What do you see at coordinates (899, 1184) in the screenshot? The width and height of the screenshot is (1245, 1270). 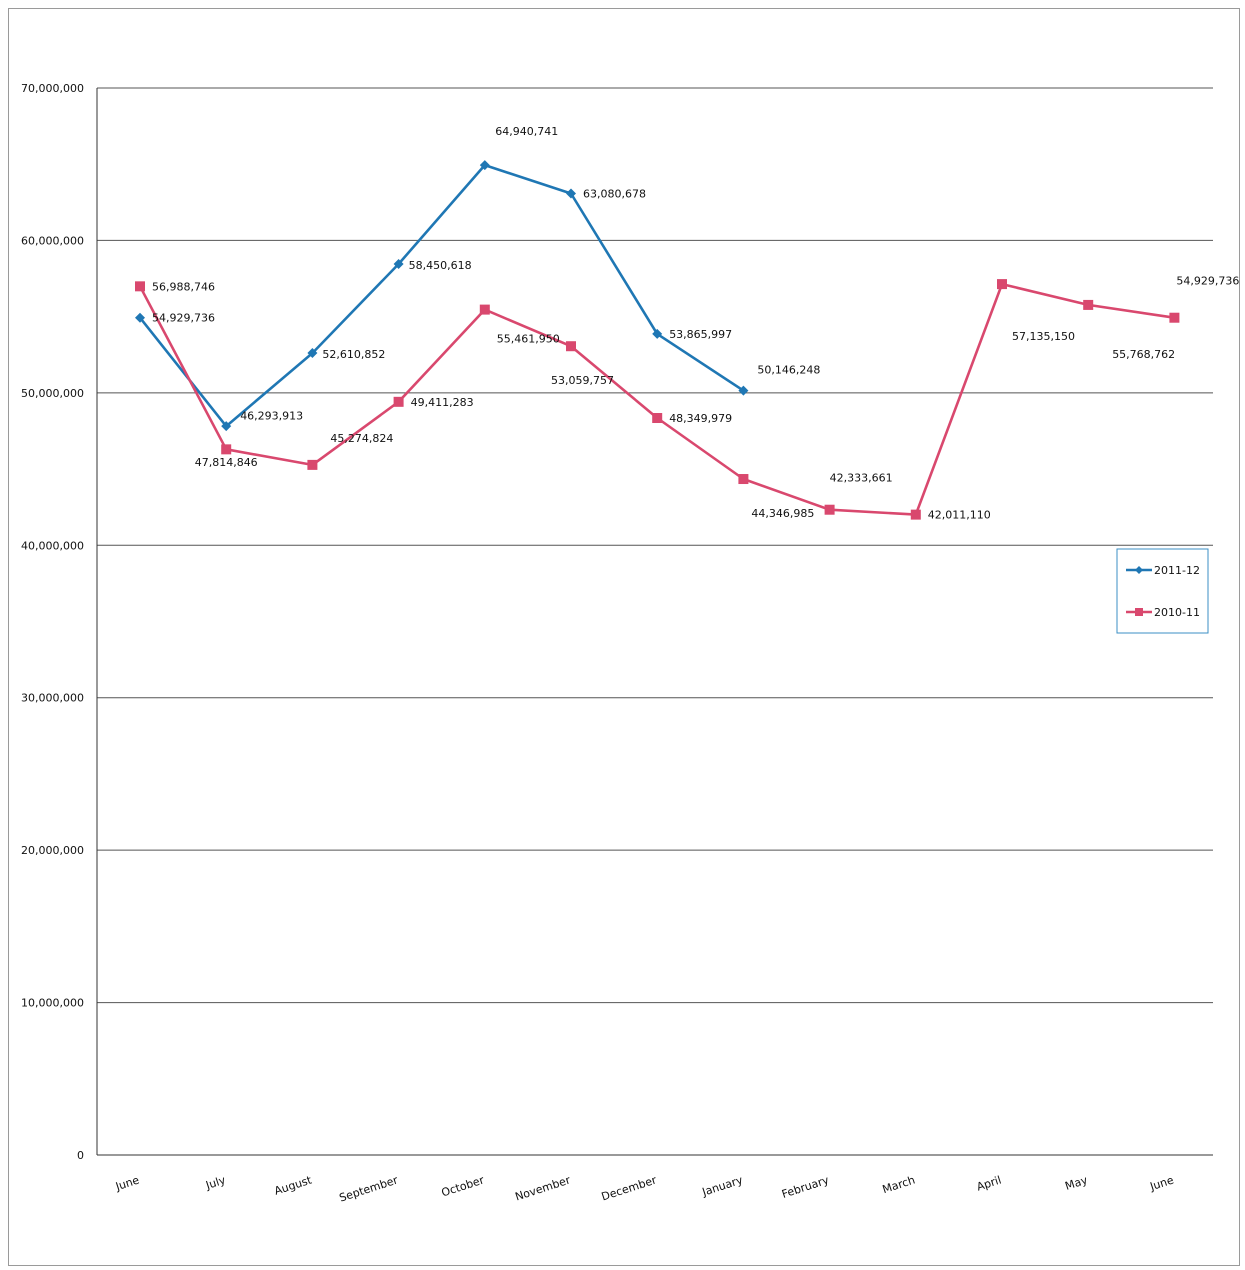 I see `x-tick-label: March` at bounding box center [899, 1184].